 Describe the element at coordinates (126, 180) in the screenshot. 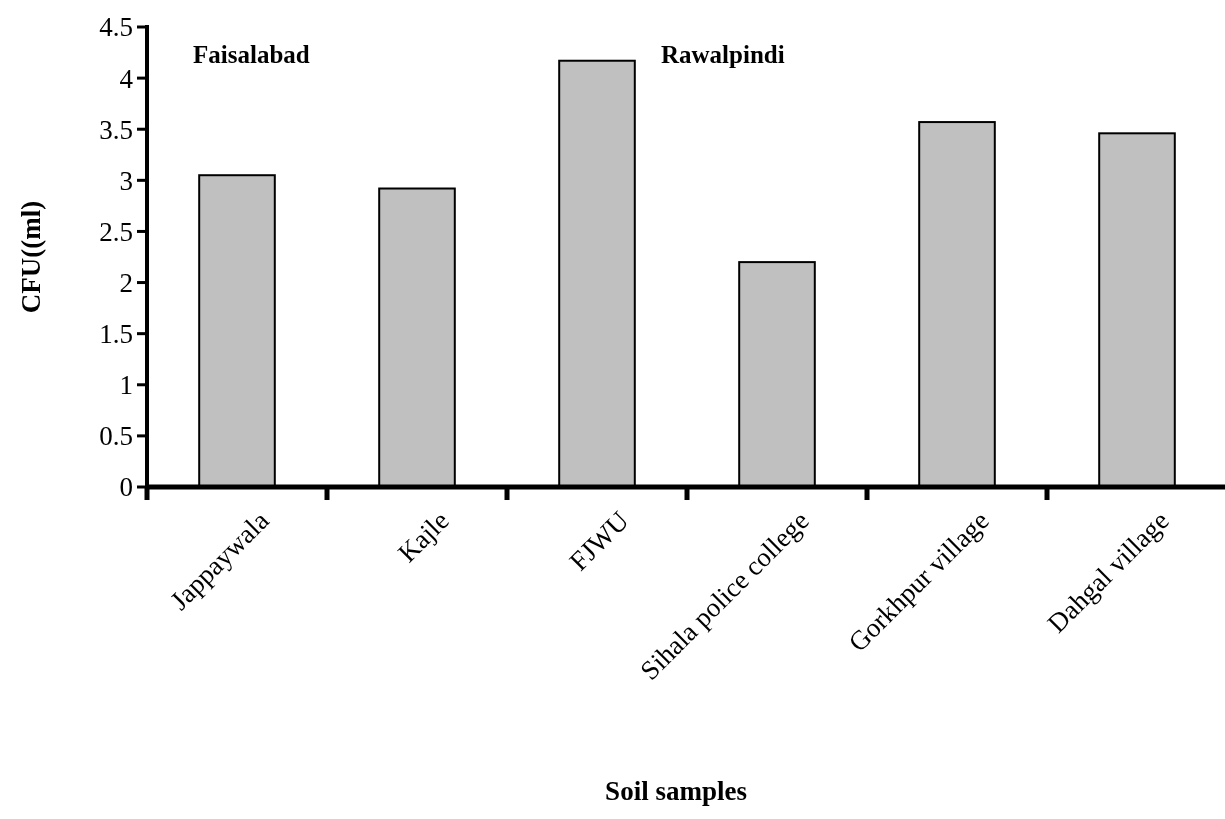

I see `y-tick-label: 3` at that location.